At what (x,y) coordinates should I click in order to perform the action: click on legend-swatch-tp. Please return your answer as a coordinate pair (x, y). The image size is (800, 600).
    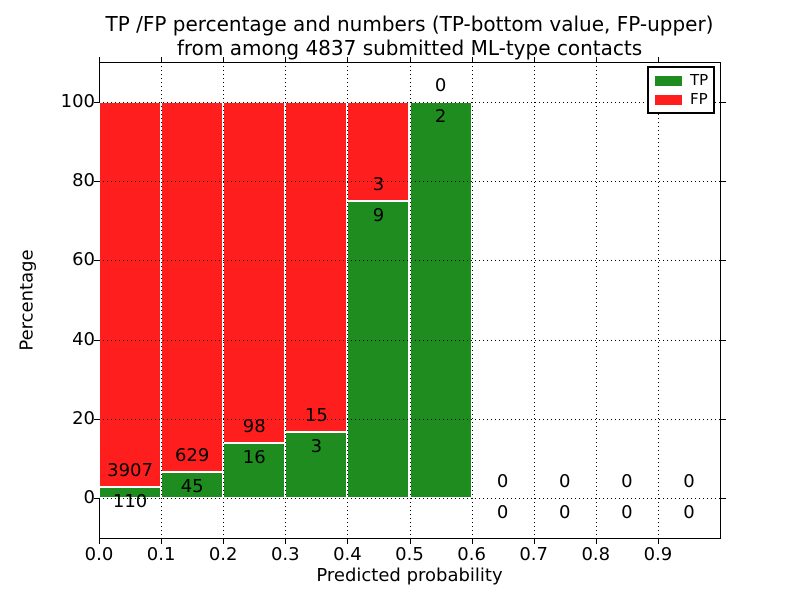
    Looking at the image, I should click on (668, 80).